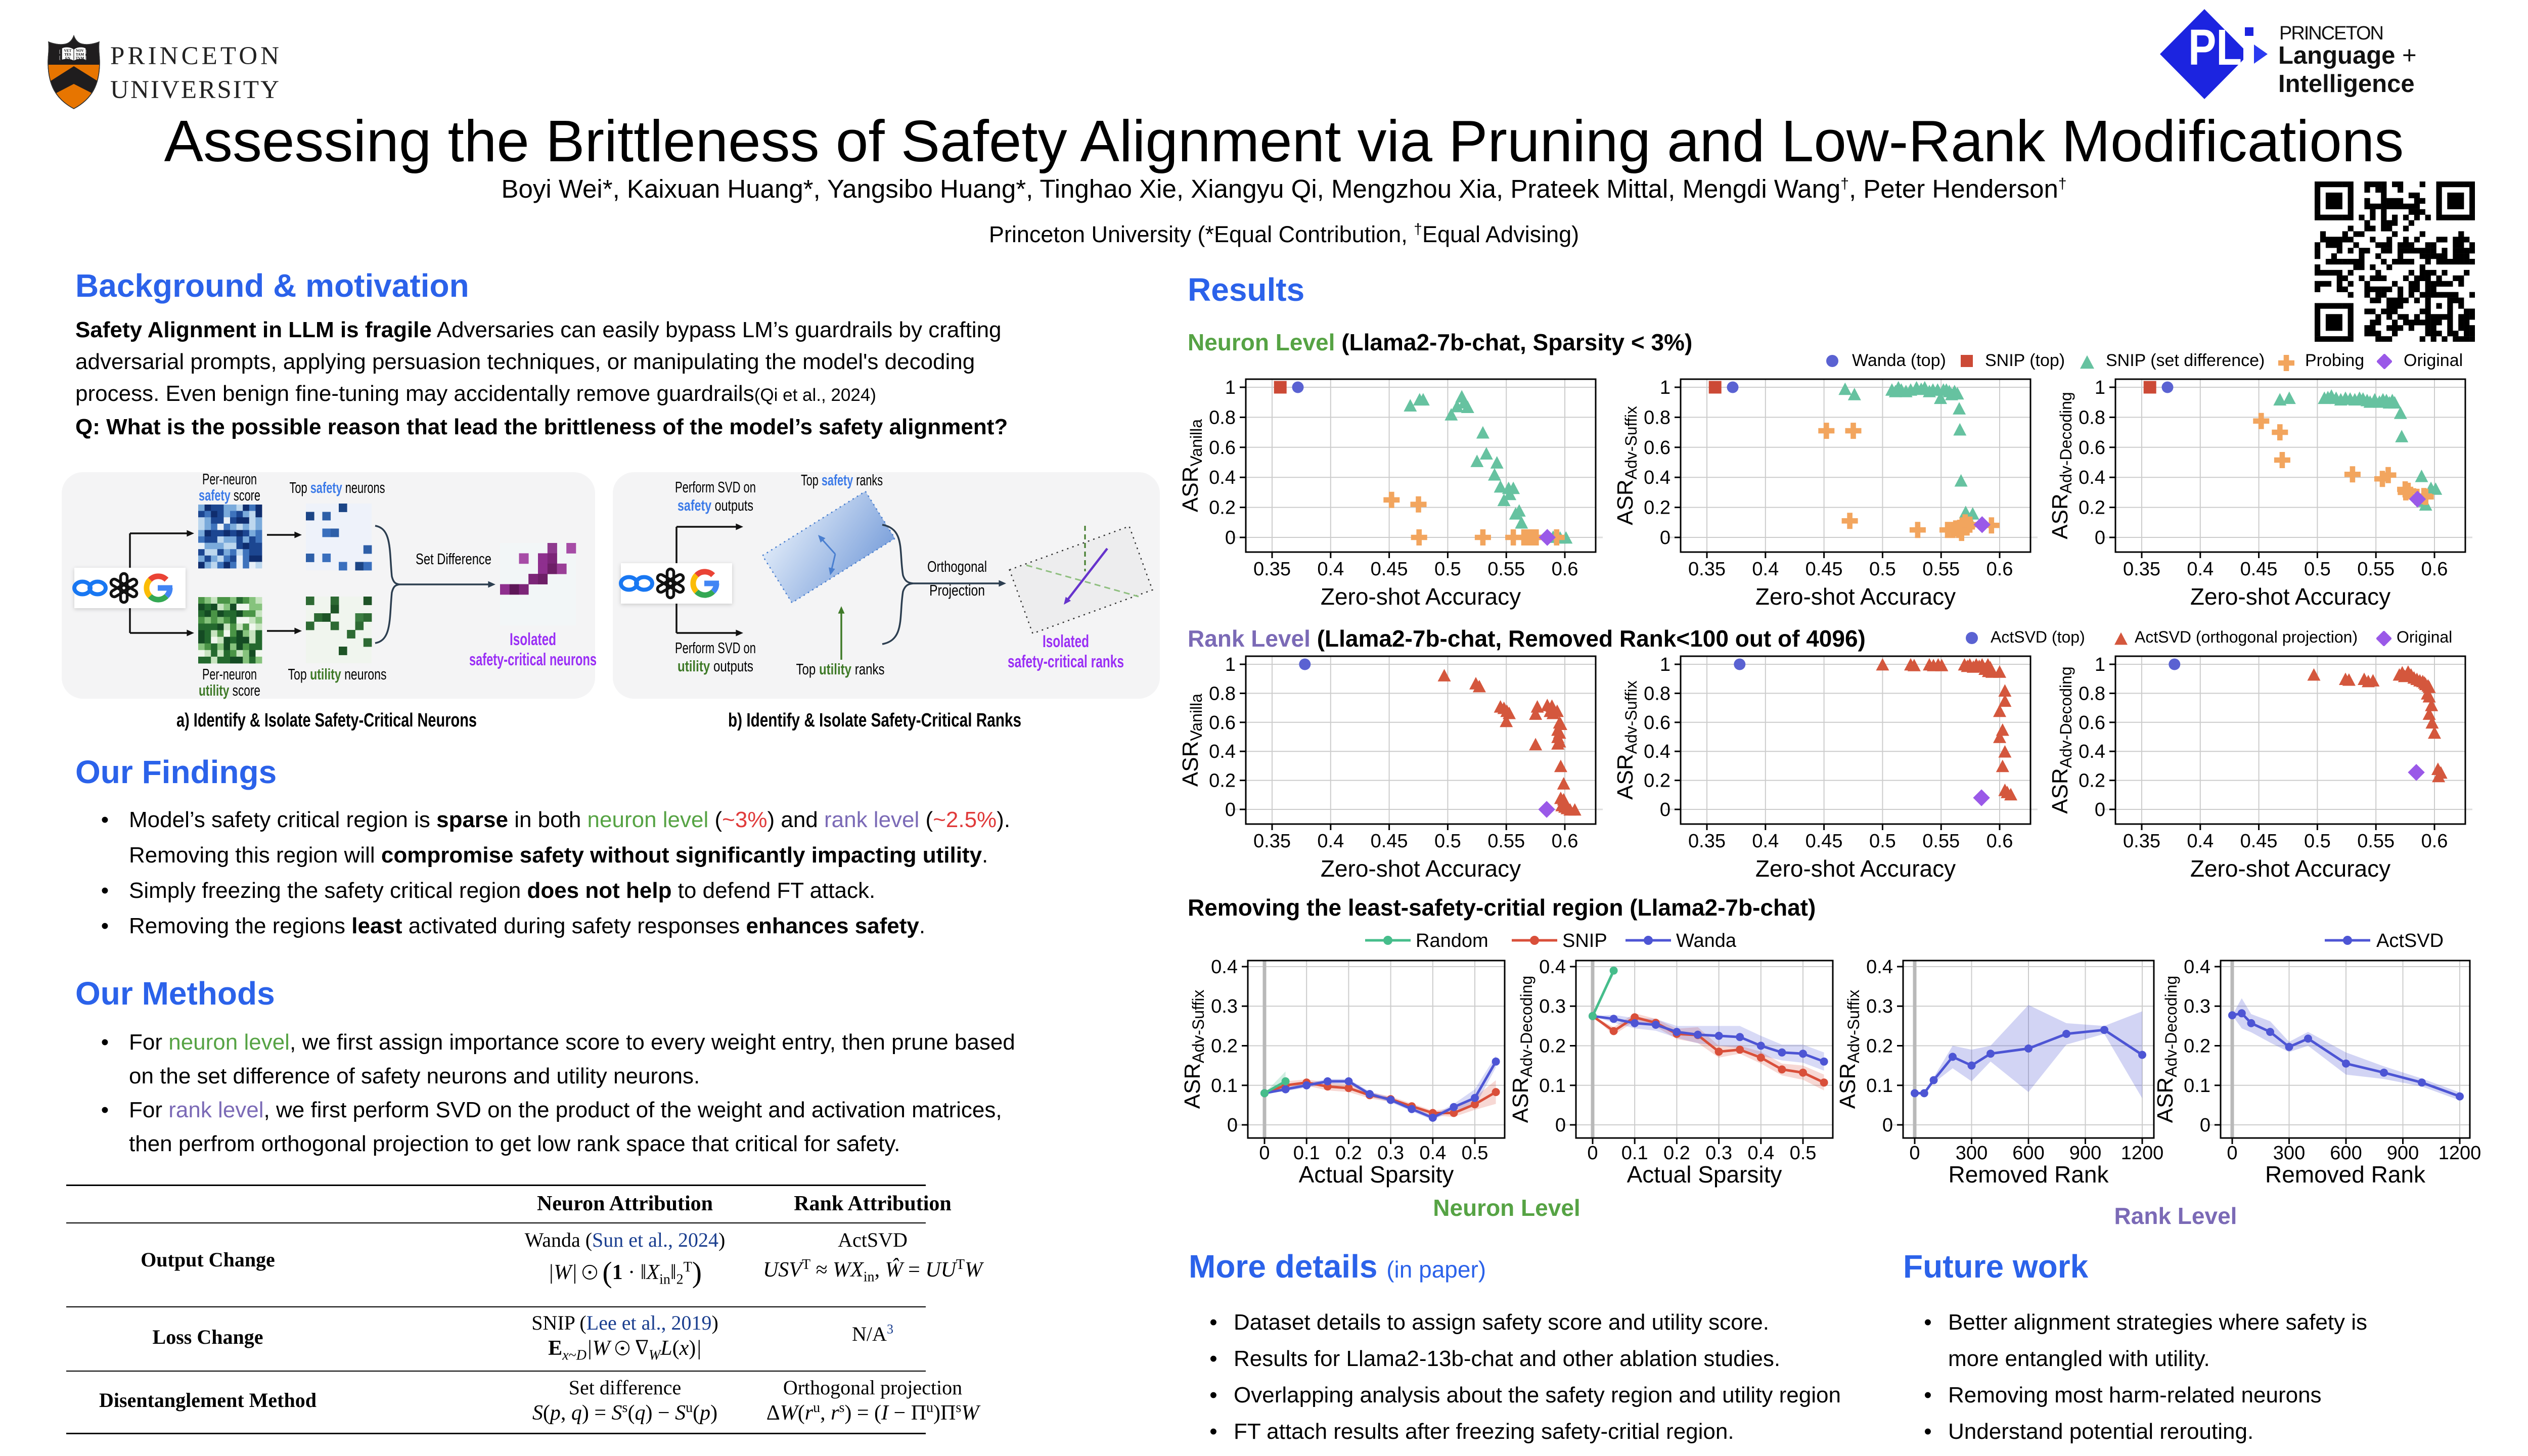 The image size is (2528, 1456). I want to click on svg-text: EN, so click(68, 59).